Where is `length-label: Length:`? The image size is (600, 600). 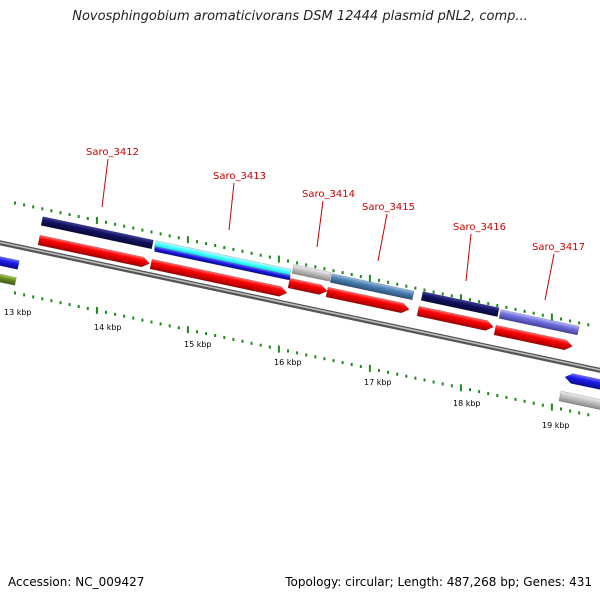 length-label: Length: is located at coordinates (420, 582).